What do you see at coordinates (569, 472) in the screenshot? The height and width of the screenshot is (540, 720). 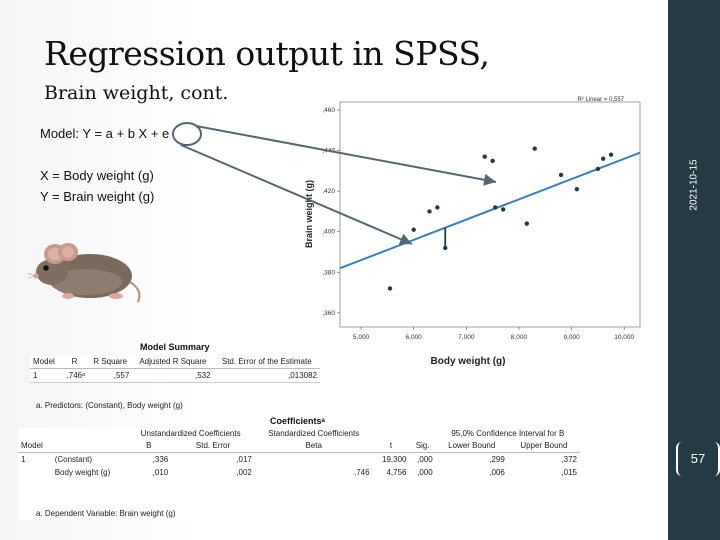 I see `table-cell: ,015` at bounding box center [569, 472].